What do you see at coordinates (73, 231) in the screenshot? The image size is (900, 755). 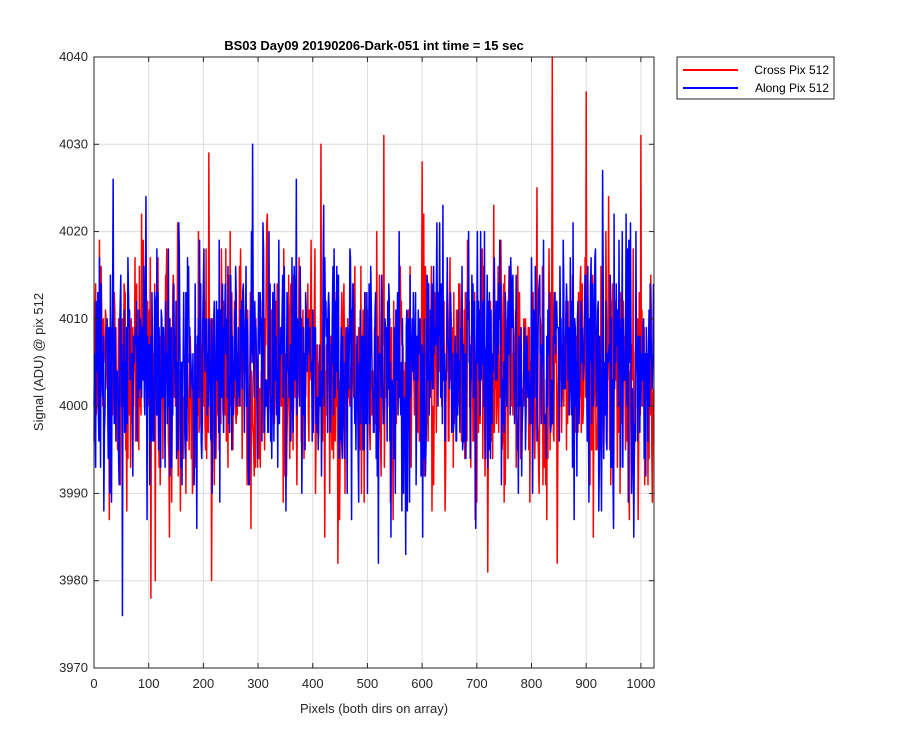 I see `y-tick-label: 4020` at bounding box center [73, 231].